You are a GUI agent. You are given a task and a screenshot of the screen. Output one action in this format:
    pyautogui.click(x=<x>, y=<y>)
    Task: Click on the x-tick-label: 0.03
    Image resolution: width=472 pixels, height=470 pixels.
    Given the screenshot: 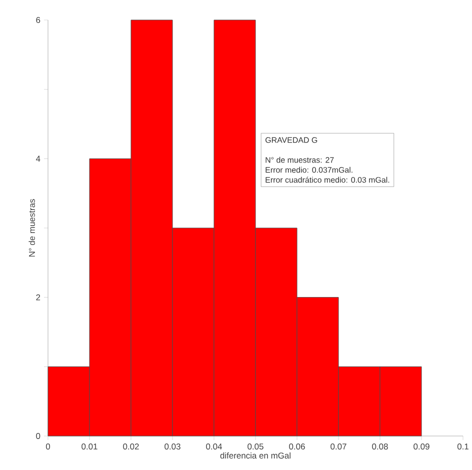 What is the action you would take?
    pyautogui.click(x=172, y=447)
    